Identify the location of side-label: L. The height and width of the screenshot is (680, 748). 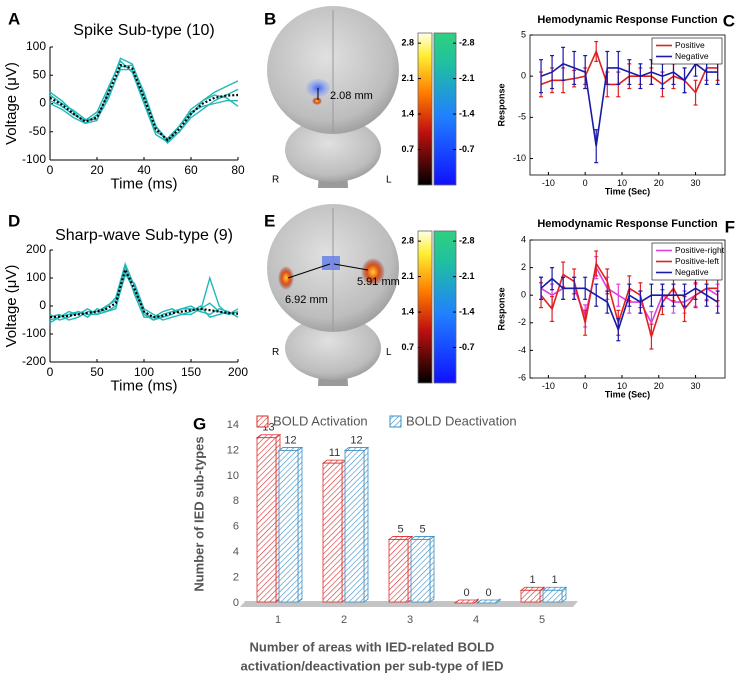
(389, 352).